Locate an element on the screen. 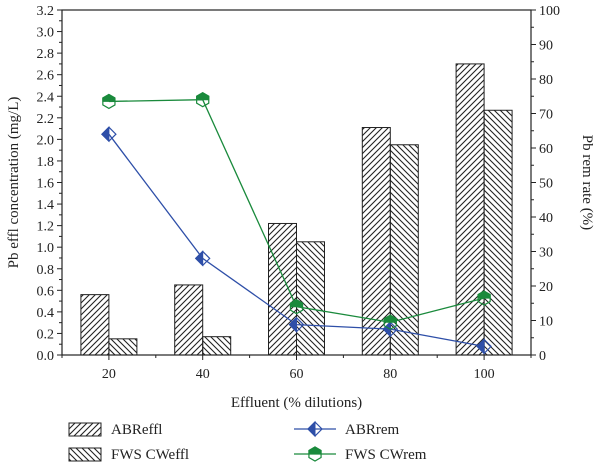 This screenshot has width=600, height=472. y-left-tick-label: 0.6 is located at coordinates (46, 291).